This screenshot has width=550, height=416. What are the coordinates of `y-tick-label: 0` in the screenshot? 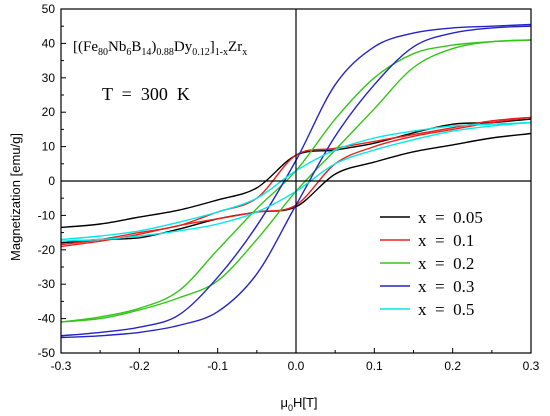 It's located at (51, 181).